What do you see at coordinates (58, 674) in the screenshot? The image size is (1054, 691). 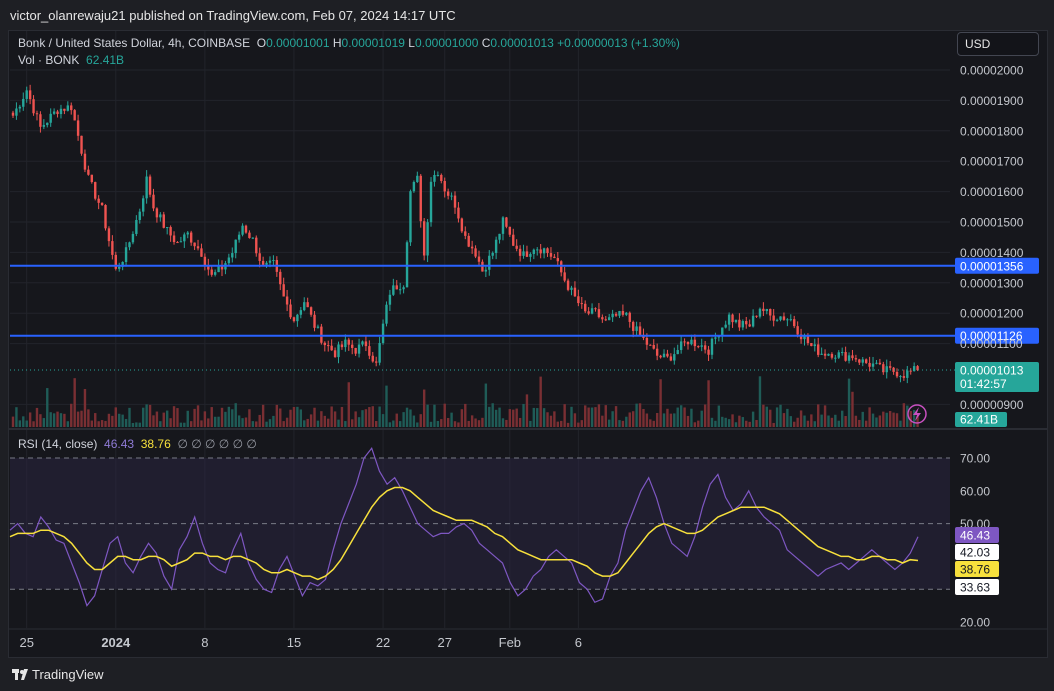 I see `tradingview-logo: TradingView` at bounding box center [58, 674].